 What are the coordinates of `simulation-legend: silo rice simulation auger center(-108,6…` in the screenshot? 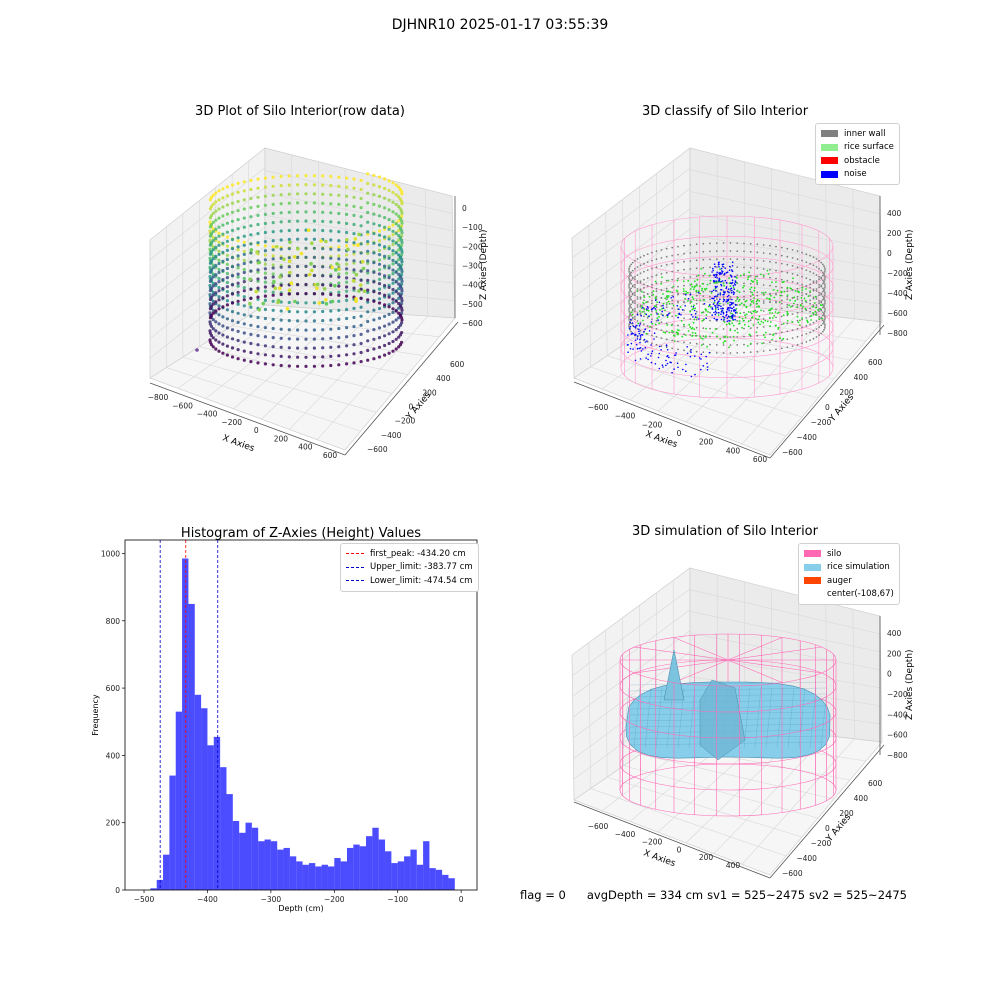 It's located at (849, 574).